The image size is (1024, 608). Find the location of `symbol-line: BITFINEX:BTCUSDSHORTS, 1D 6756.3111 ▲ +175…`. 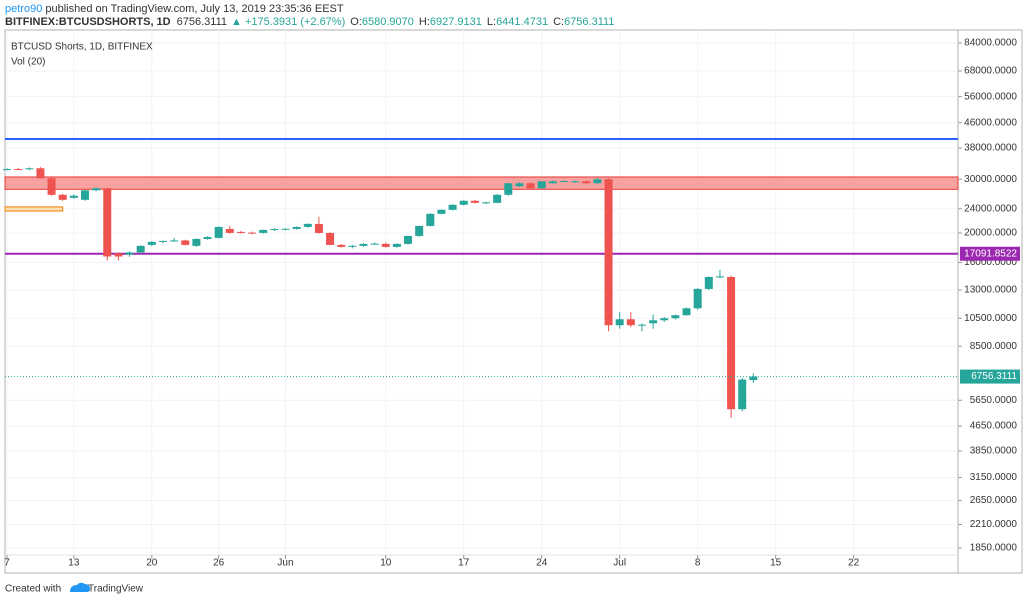

symbol-line: BITFINEX:BTCUSDSHORTS, 1D 6756.3111 ▲ +175… is located at coordinates (309, 22).